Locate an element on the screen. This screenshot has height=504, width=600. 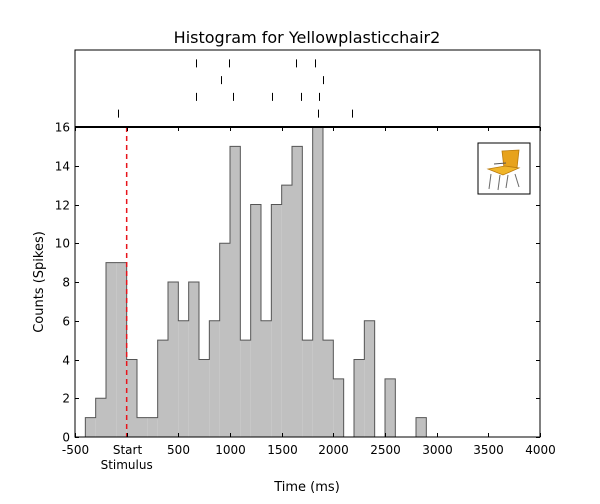
y-tick-label: 12 is located at coordinates (62, 206).